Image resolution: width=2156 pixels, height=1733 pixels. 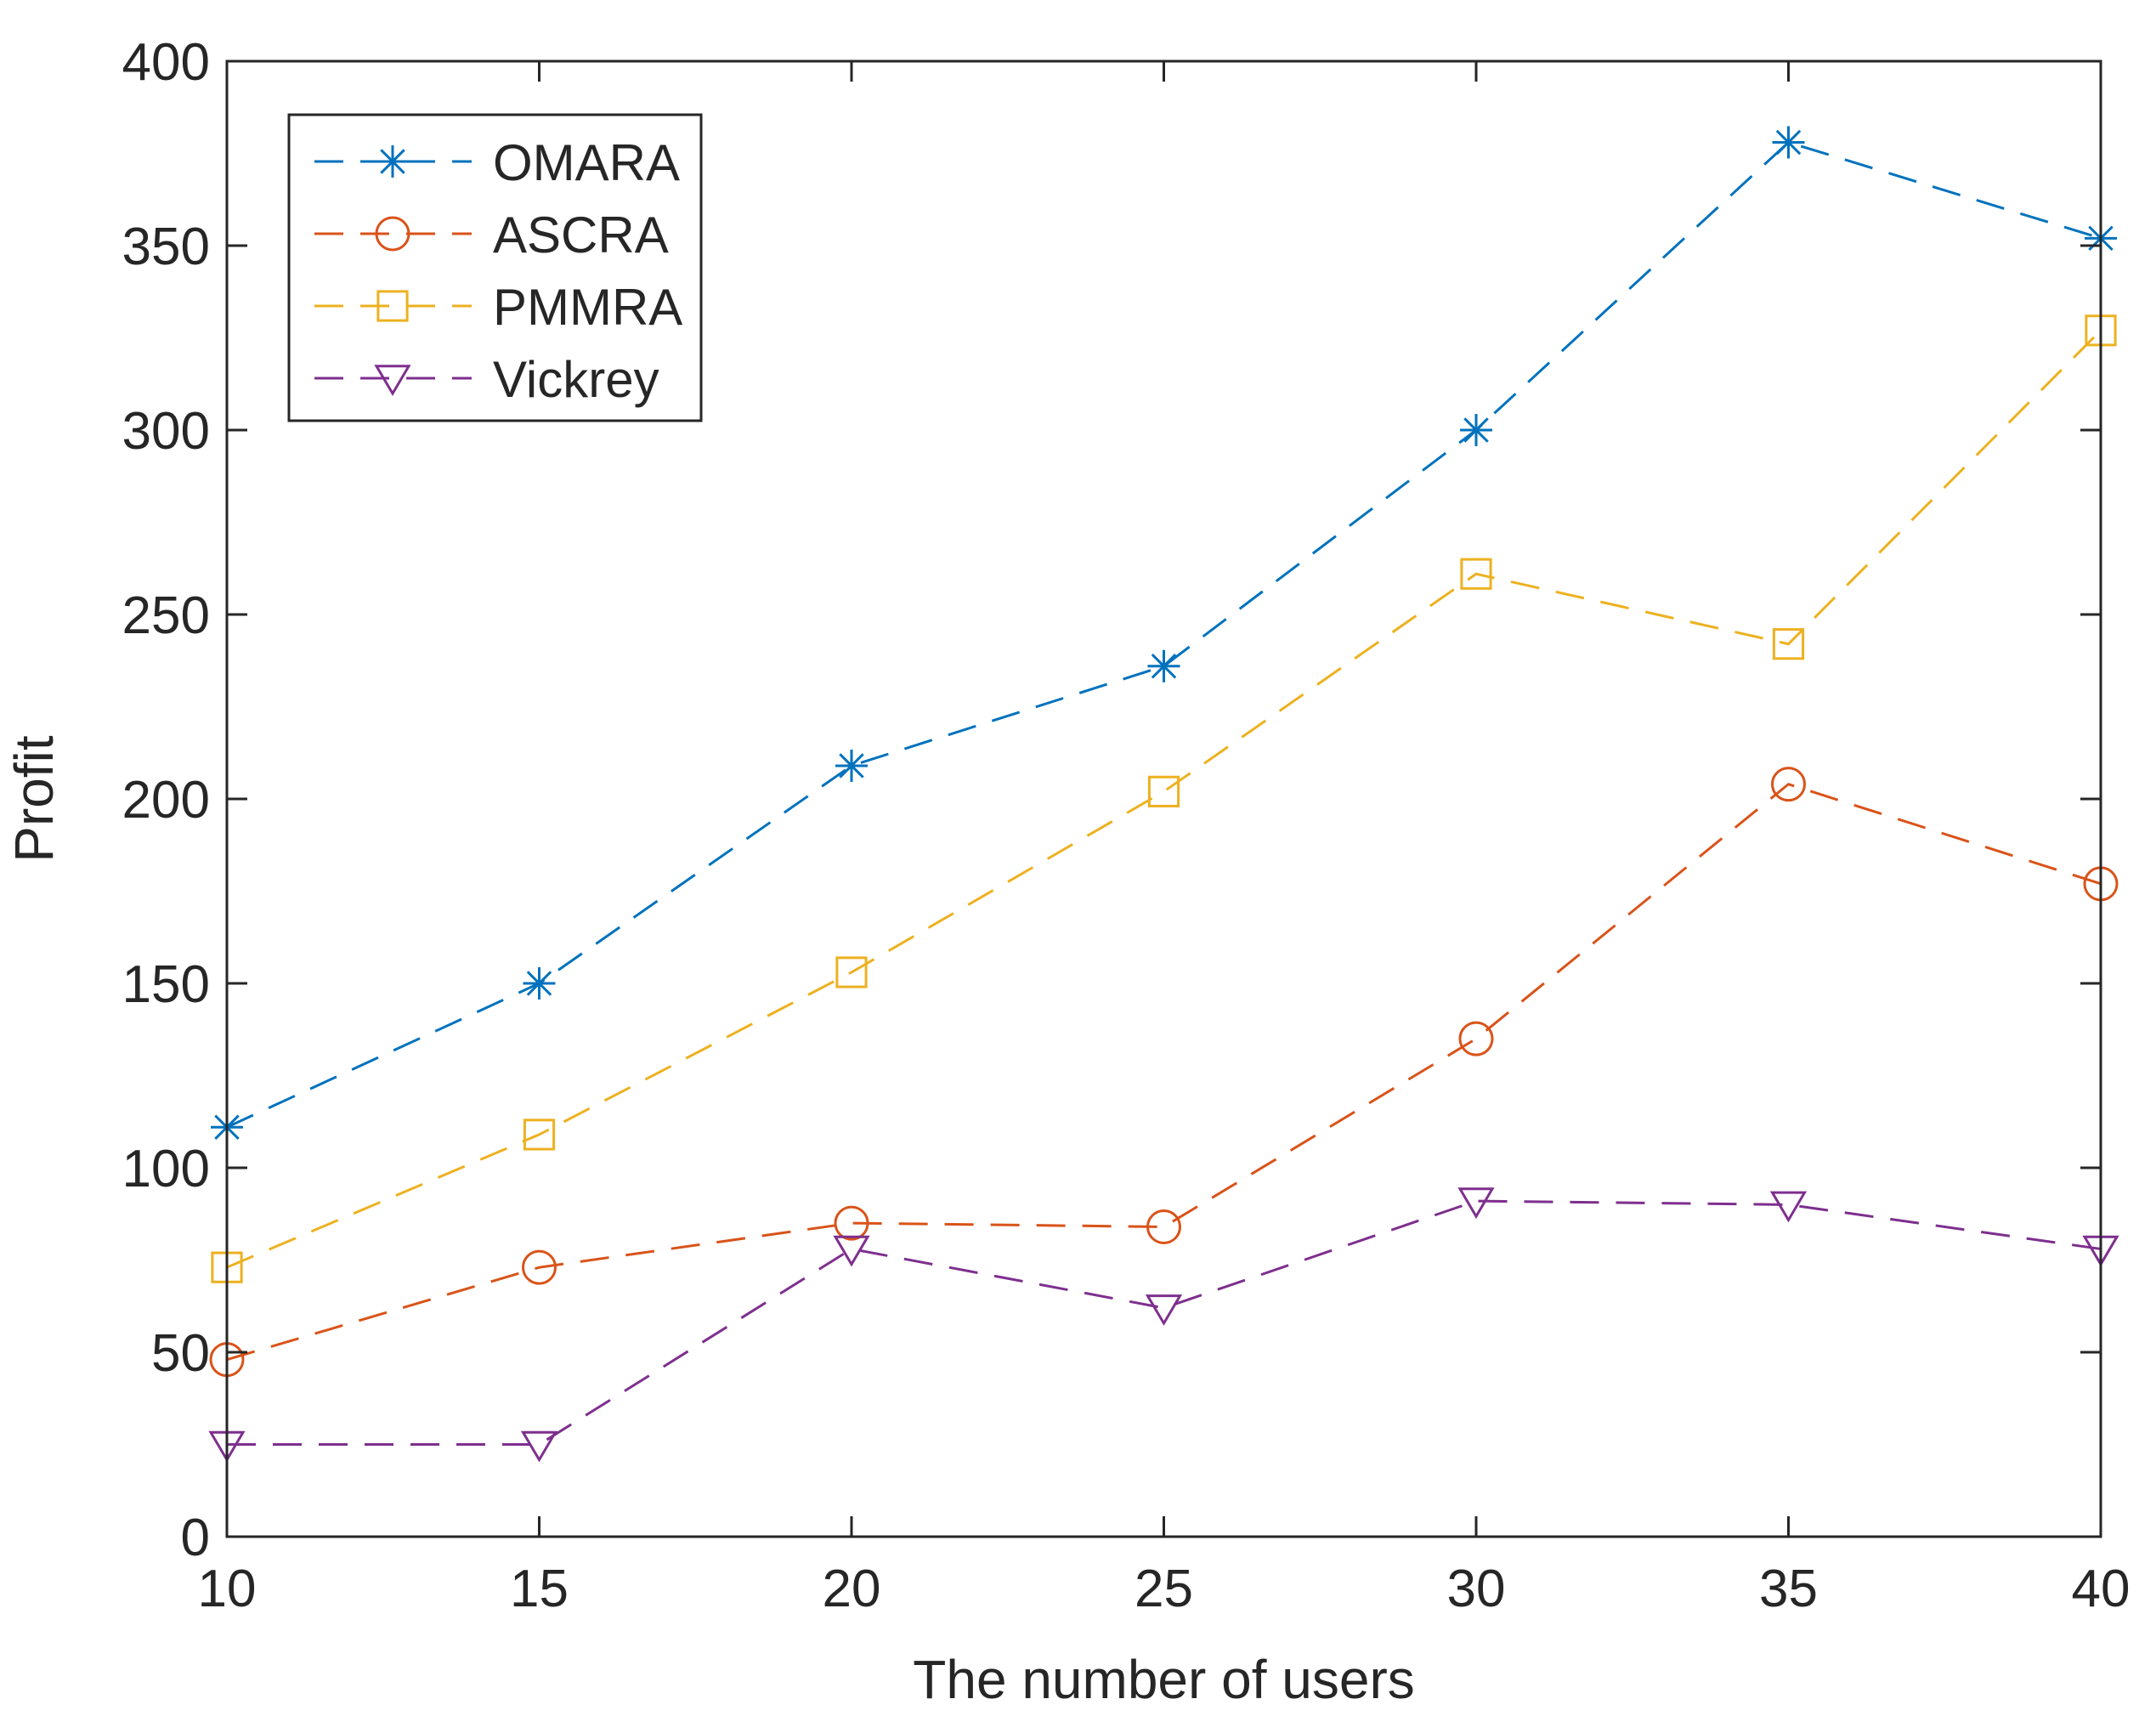 I want to click on y-tick-label-5: 250, so click(x=166, y=615).